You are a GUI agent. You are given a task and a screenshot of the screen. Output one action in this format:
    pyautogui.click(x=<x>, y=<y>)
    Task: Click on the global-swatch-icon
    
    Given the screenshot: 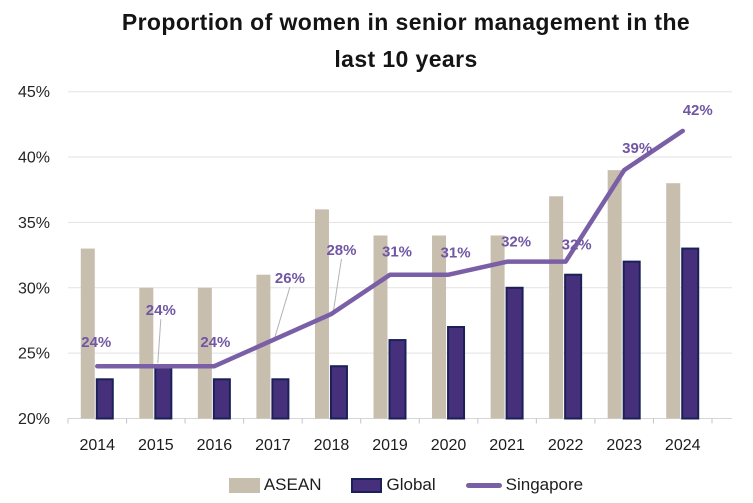 What is the action you would take?
    pyautogui.click(x=367, y=485)
    